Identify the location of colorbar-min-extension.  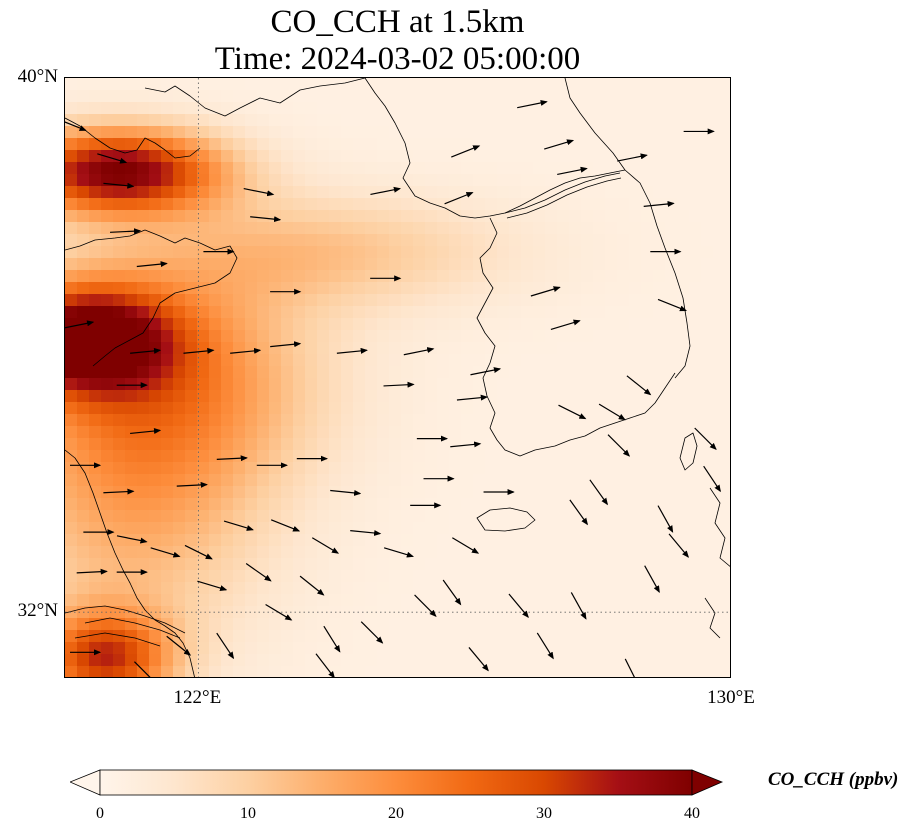
(85, 782).